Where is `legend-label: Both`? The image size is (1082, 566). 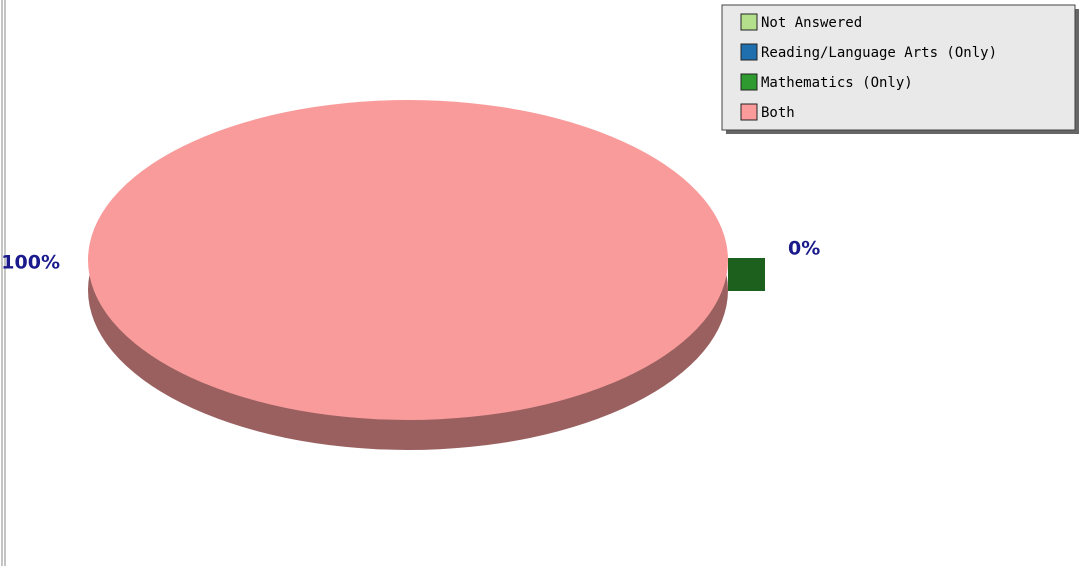 legend-label: Both is located at coordinates (778, 113).